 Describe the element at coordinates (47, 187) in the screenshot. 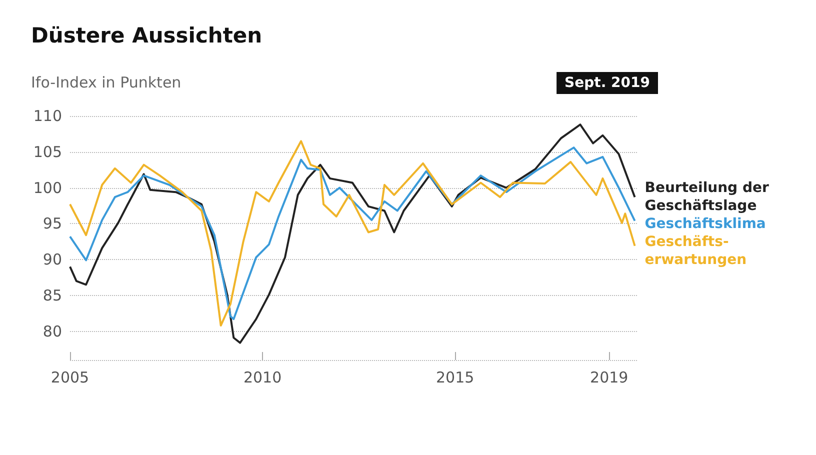

I see `y-tick-label: 100` at that location.